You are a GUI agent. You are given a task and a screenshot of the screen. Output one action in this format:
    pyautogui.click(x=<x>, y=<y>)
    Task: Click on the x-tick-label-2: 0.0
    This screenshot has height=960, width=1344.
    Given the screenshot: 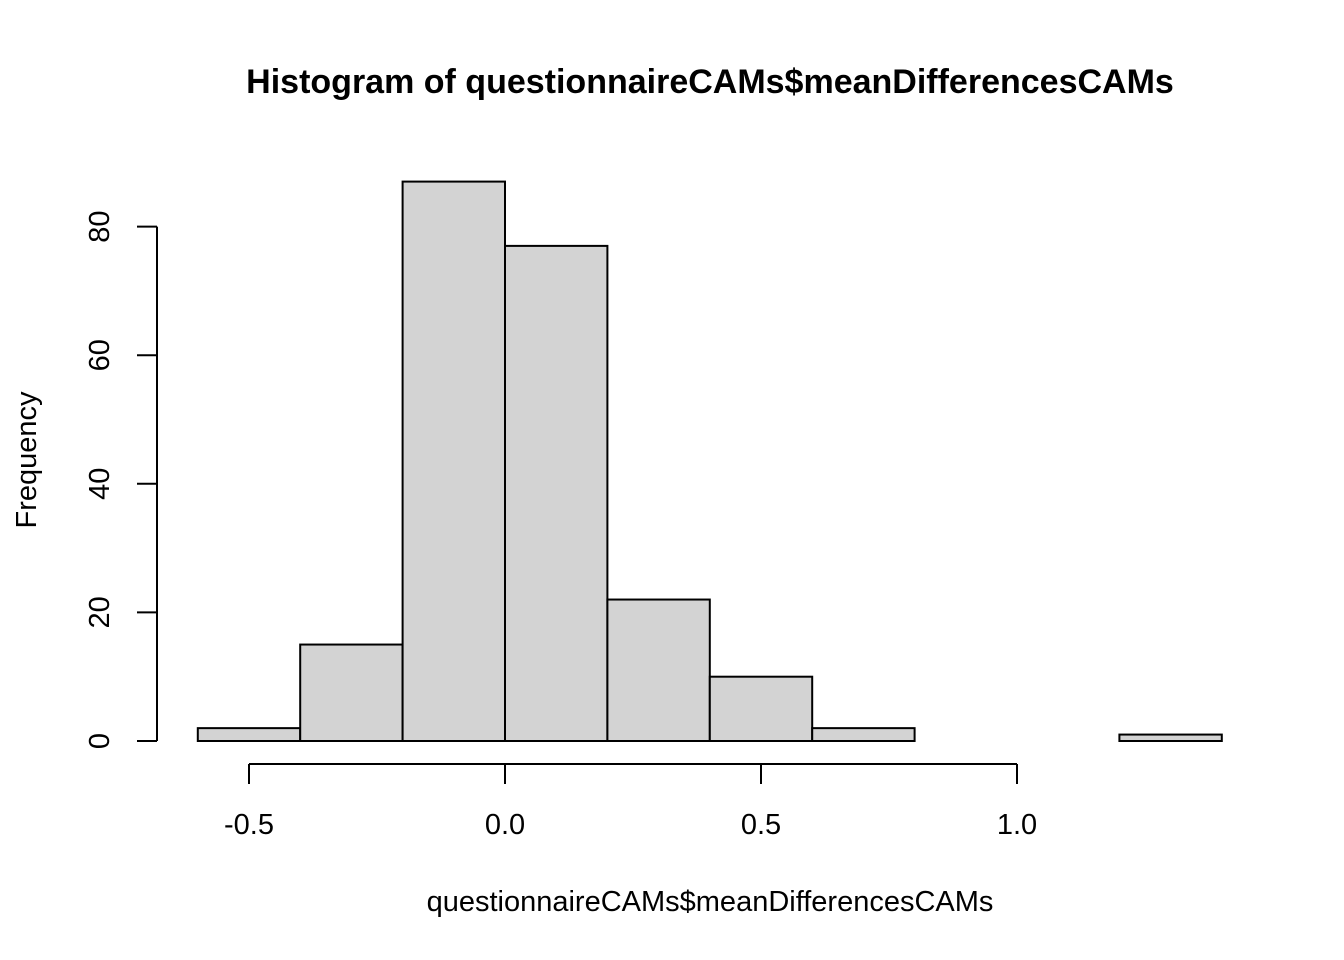 What is the action you would take?
    pyautogui.click(x=505, y=825)
    